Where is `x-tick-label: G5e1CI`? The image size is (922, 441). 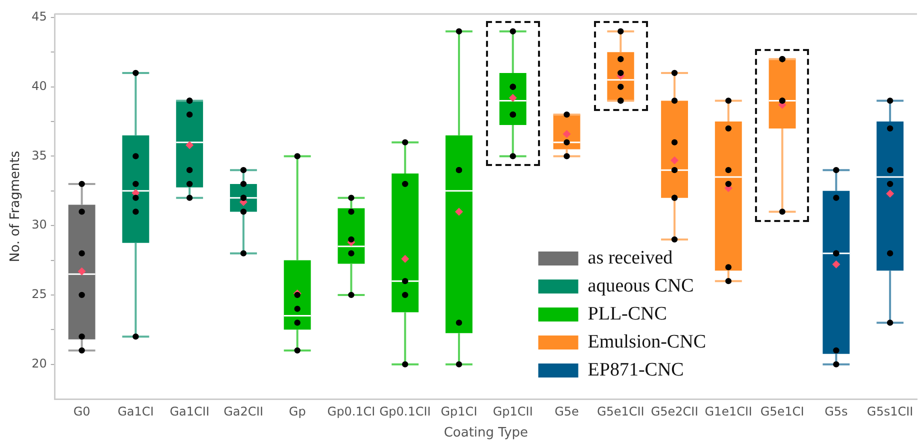 x-tick-label: G5e1CI is located at coordinates (782, 411).